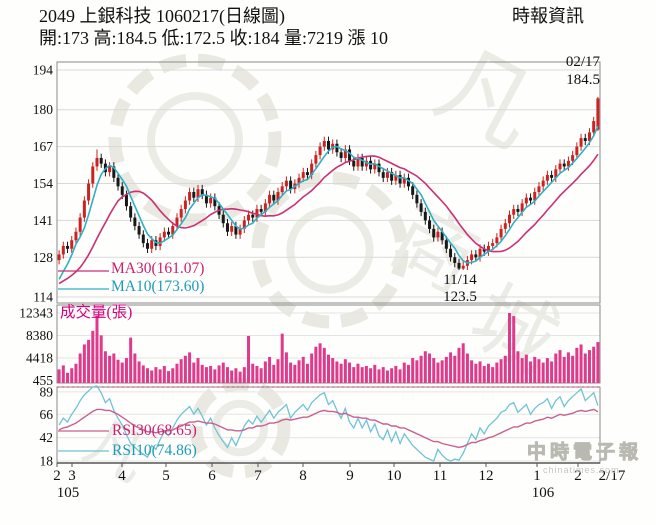  I want to click on svg-text: 8380, so click(39, 335).